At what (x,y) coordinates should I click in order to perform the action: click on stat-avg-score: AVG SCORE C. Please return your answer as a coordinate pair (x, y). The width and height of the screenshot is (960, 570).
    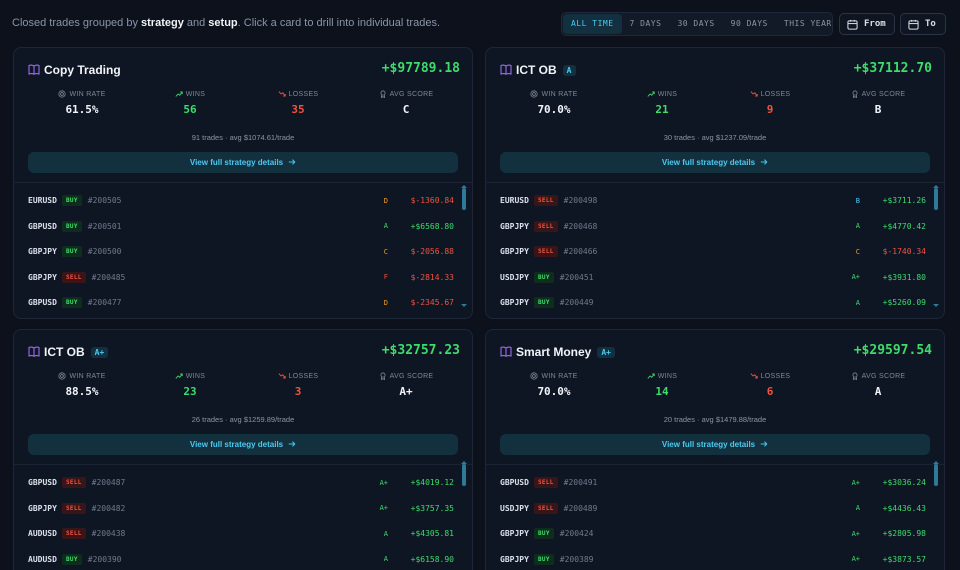
    Looking at the image, I should click on (406, 106).